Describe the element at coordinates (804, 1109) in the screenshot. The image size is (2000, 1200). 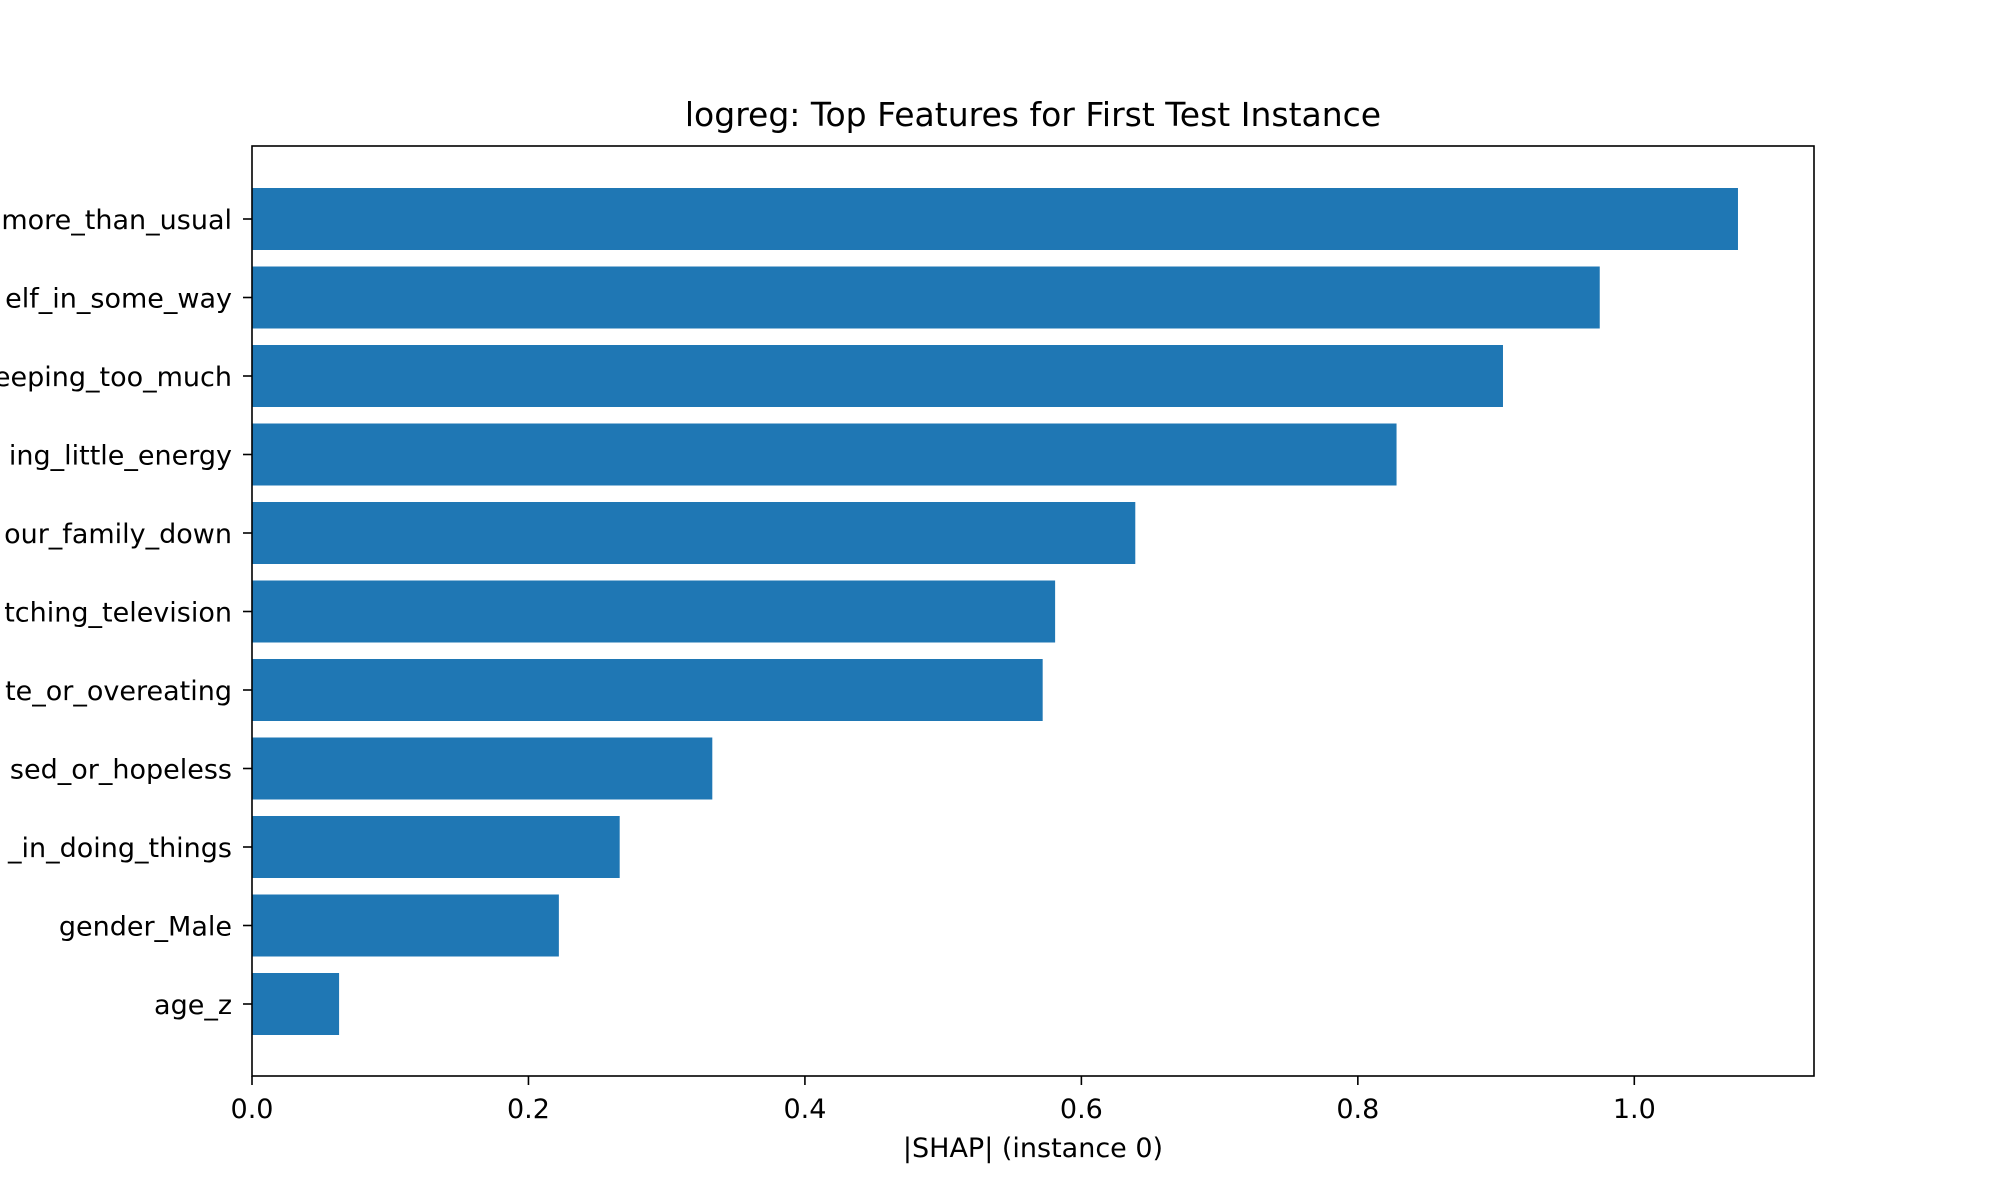
I see `x-tick-label-2: 0.4` at that location.